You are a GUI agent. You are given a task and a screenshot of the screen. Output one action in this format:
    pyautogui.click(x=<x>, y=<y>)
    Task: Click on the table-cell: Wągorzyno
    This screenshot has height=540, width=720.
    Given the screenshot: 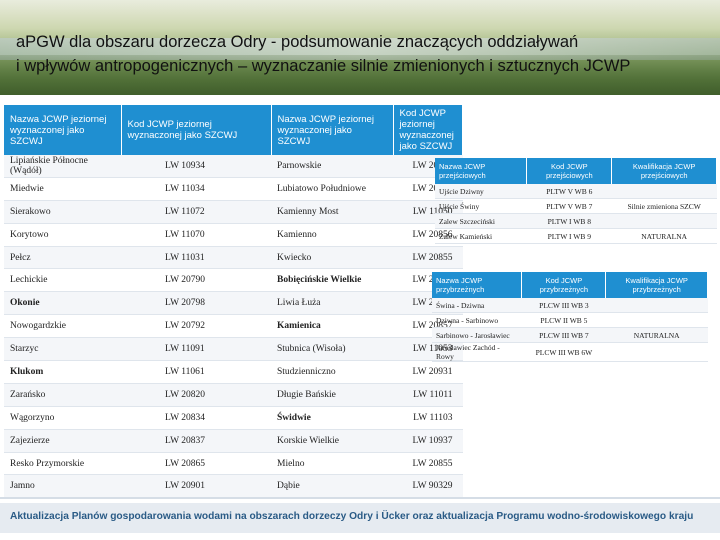 What is the action you would take?
    pyautogui.click(x=62, y=418)
    